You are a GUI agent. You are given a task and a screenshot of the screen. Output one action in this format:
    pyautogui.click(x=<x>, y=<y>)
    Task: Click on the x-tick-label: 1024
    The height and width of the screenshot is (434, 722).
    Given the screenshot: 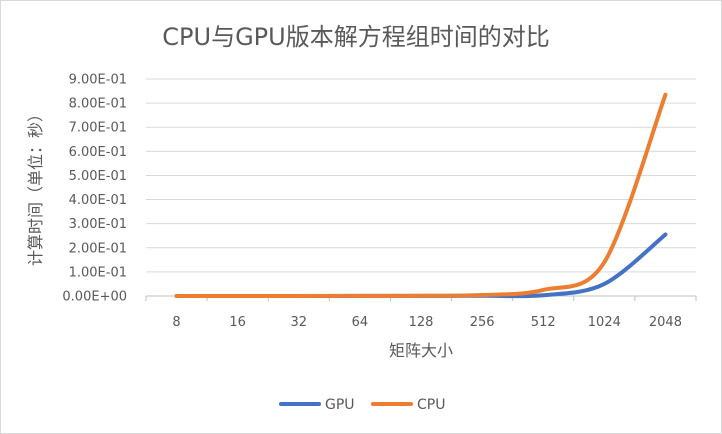 What is the action you would take?
    pyautogui.click(x=604, y=322)
    